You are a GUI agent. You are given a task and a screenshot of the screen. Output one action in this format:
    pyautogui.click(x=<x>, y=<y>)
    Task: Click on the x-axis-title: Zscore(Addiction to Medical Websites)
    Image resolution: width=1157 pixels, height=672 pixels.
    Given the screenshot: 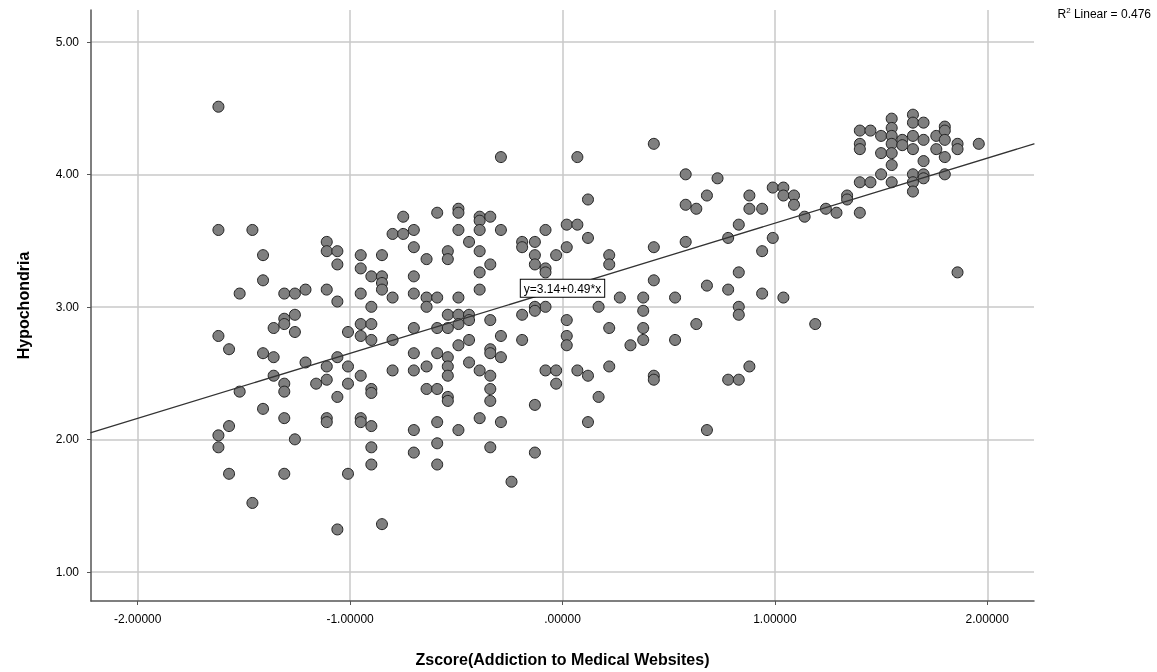 What is the action you would take?
    pyautogui.click(x=562, y=659)
    